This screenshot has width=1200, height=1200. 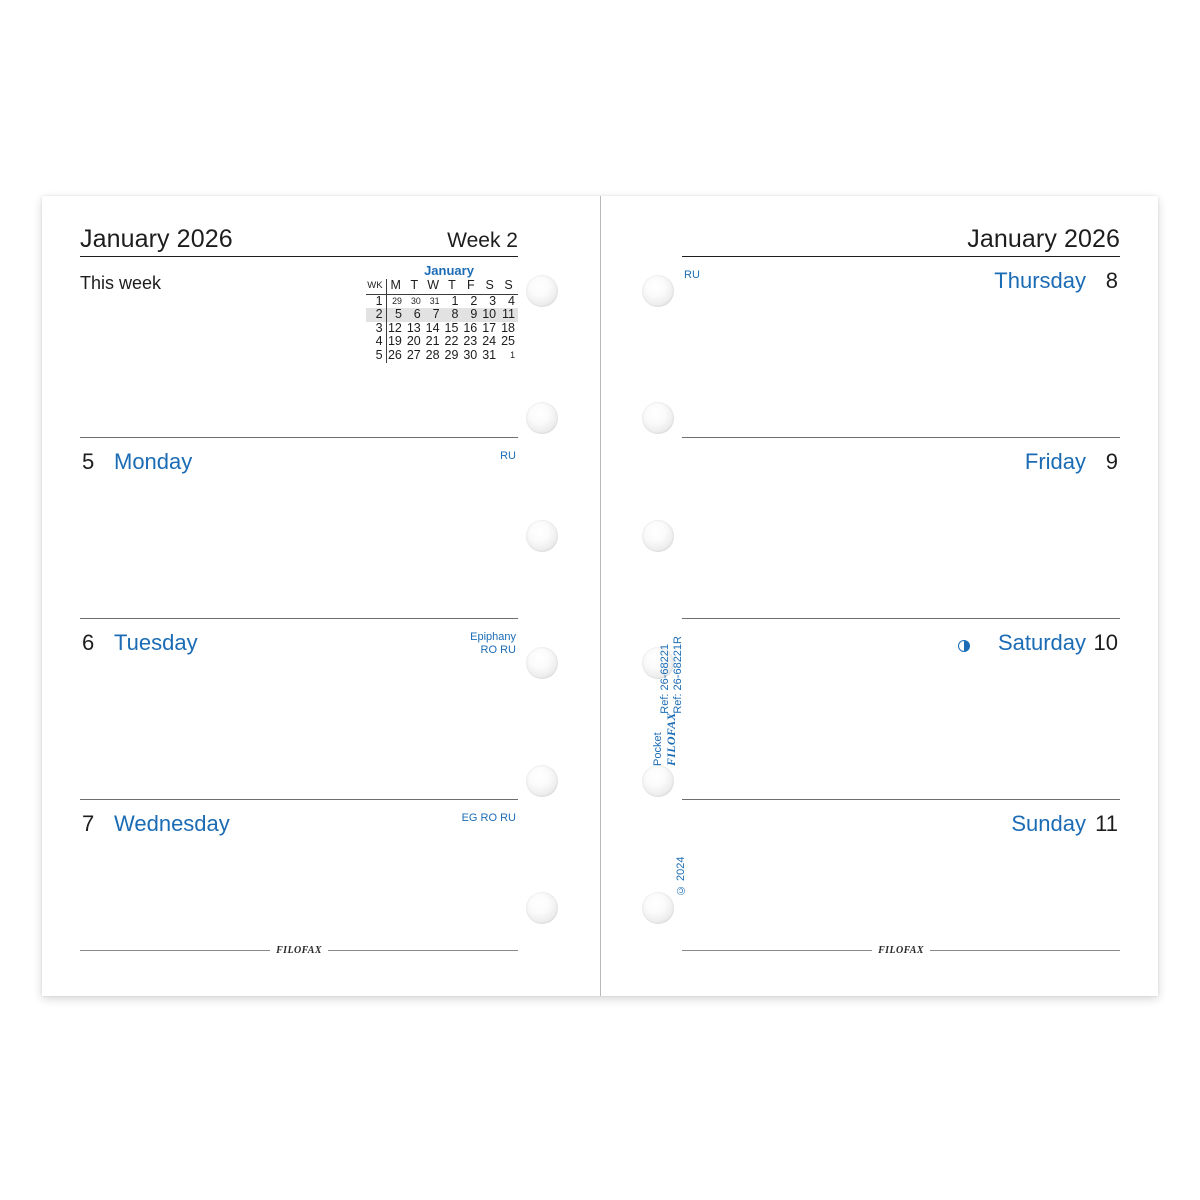 I want to click on day-heading: 10 Saturday, so click(x=901, y=645).